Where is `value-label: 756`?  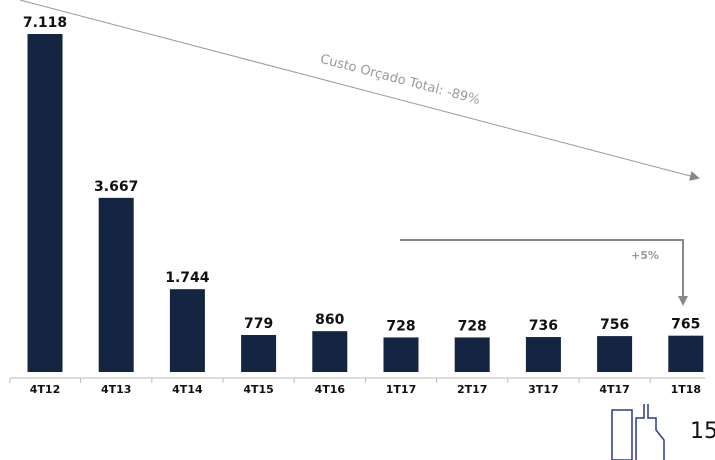 value-label: 756 is located at coordinates (614, 325).